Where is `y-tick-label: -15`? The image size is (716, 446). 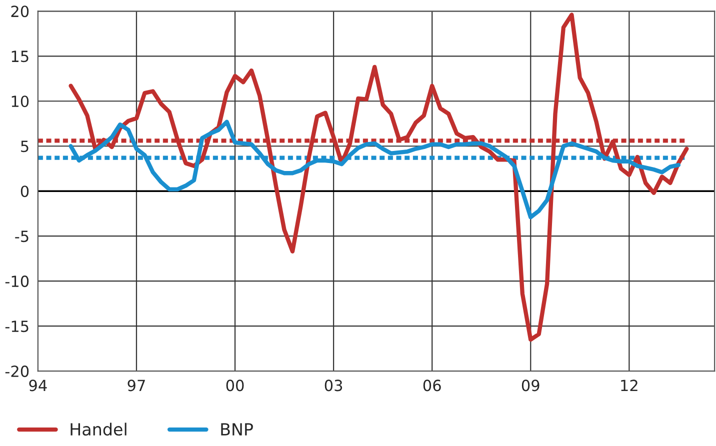 y-tick-label: -15 is located at coordinates (16, 326).